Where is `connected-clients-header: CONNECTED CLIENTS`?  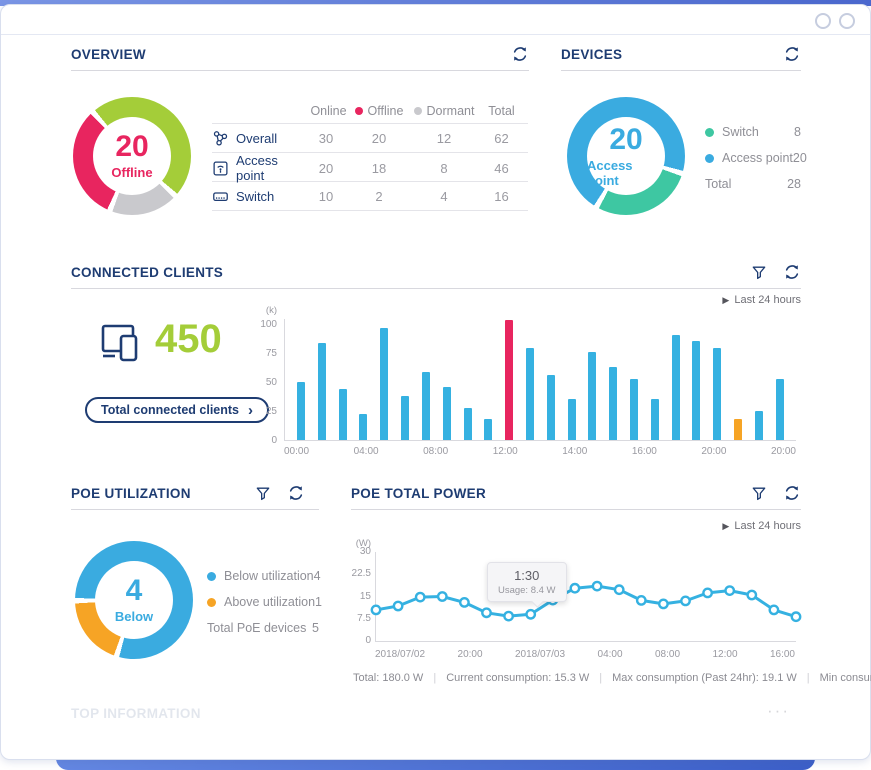 connected-clients-header: CONNECTED CLIENTS is located at coordinates (436, 276).